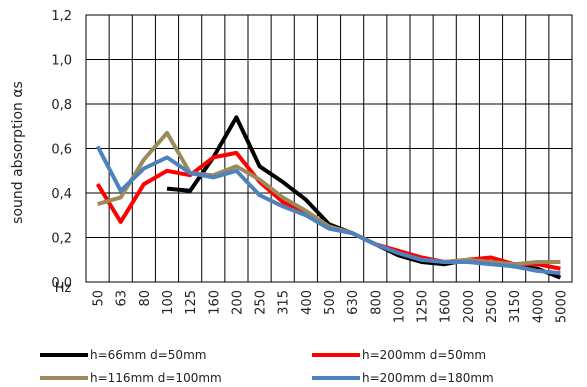 The width and height of the screenshot is (587, 387). What do you see at coordinates (61, 239) in the screenshot?
I see `y-tick-label: 0,2` at bounding box center [61, 239].